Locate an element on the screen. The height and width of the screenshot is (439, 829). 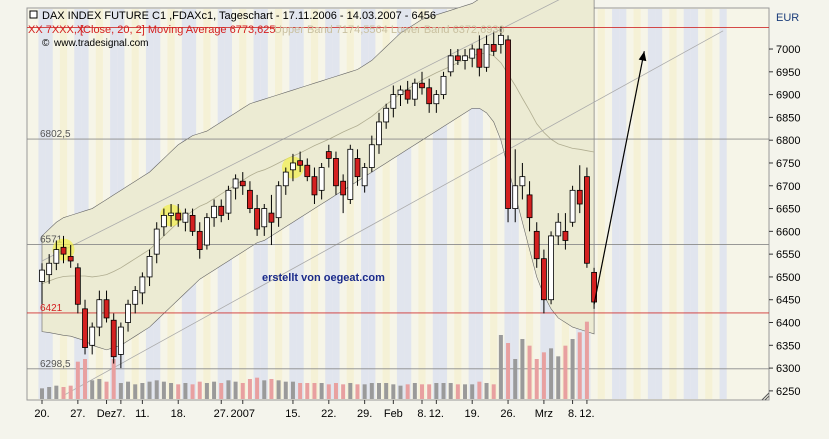
y-tick-label: 6800 is located at coordinates (788, 141).